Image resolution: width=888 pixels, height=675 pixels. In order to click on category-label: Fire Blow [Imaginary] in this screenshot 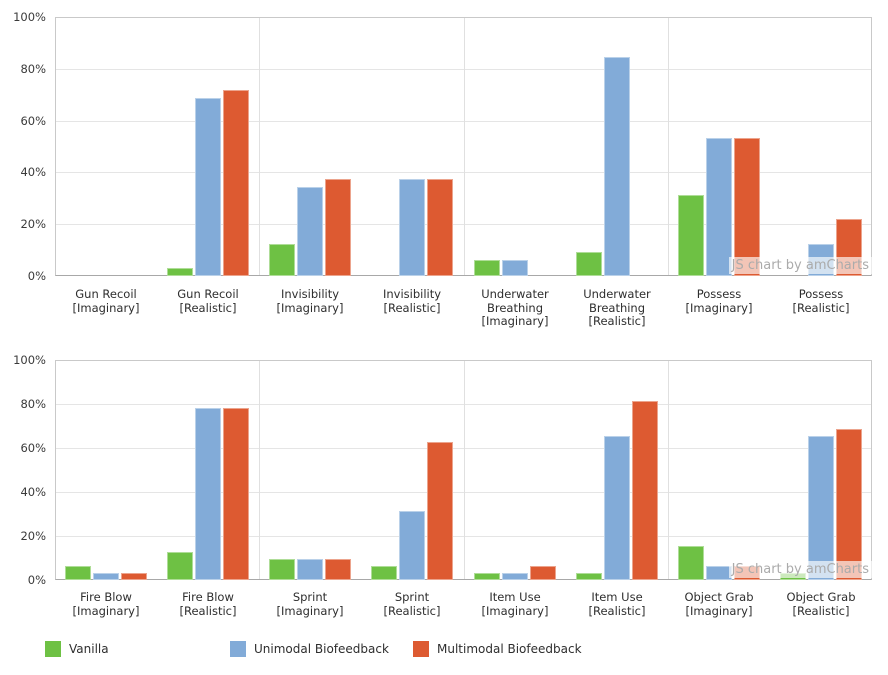, I will do `click(106, 604)`.